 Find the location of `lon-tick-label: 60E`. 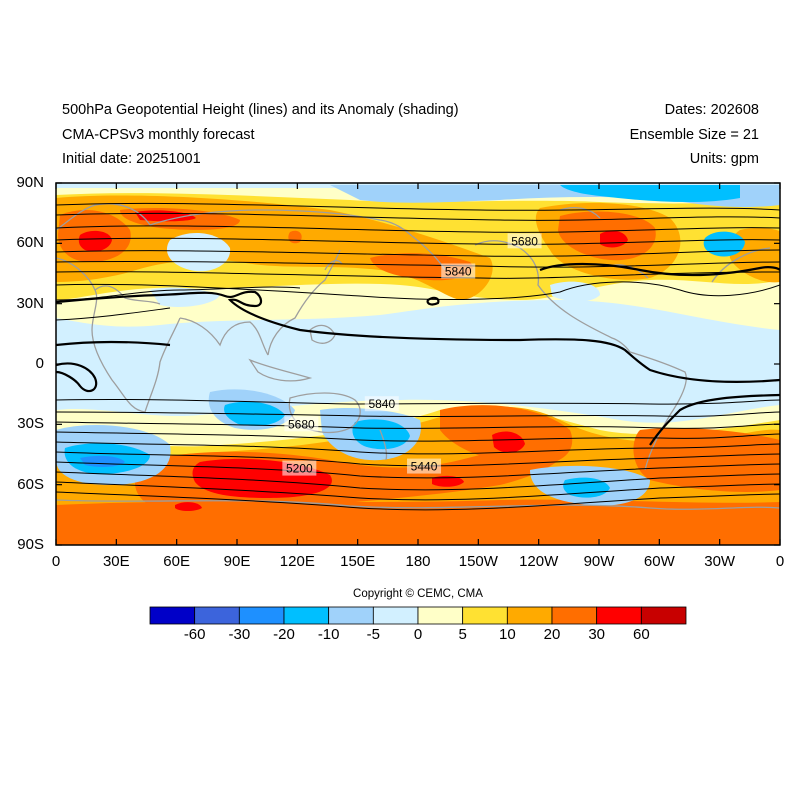

lon-tick-label: 60E is located at coordinates (176, 561).